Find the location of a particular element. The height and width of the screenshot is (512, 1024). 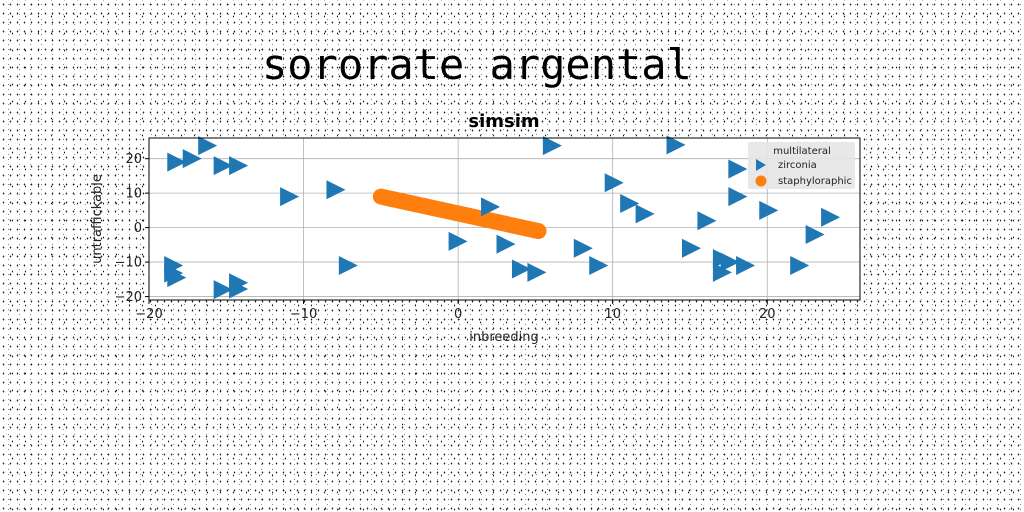

legend-triangle-marker-icon is located at coordinates (761, 165).